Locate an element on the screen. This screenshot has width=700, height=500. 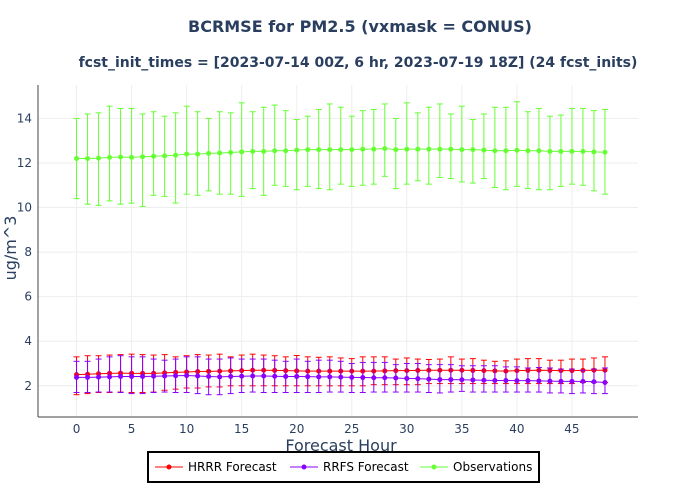
y-axis-title: ug/m^3 is located at coordinates (10, 248).